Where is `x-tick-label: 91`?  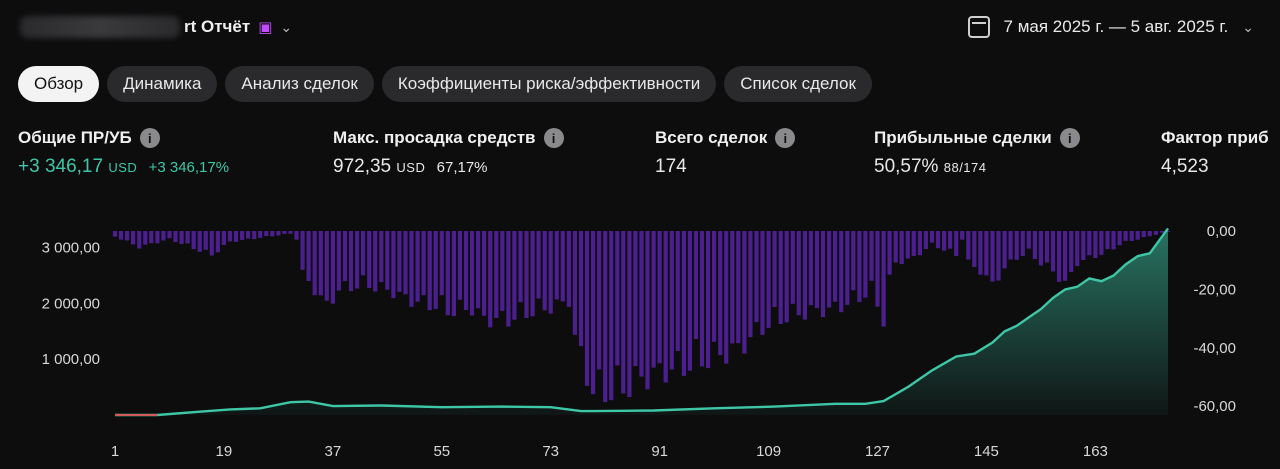 x-tick-label: 91 is located at coordinates (659, 451).